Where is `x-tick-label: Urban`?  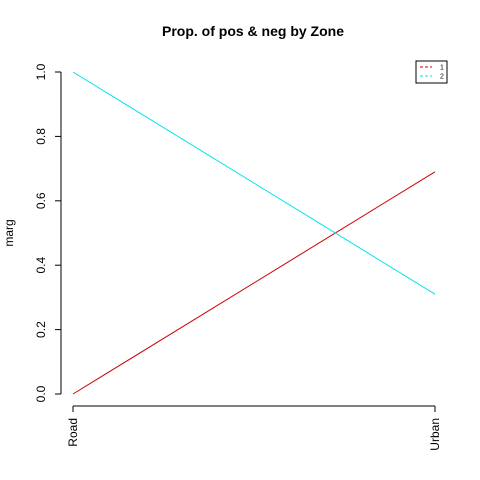
x-tick-label: Urban is located at coordinates (435, 434).